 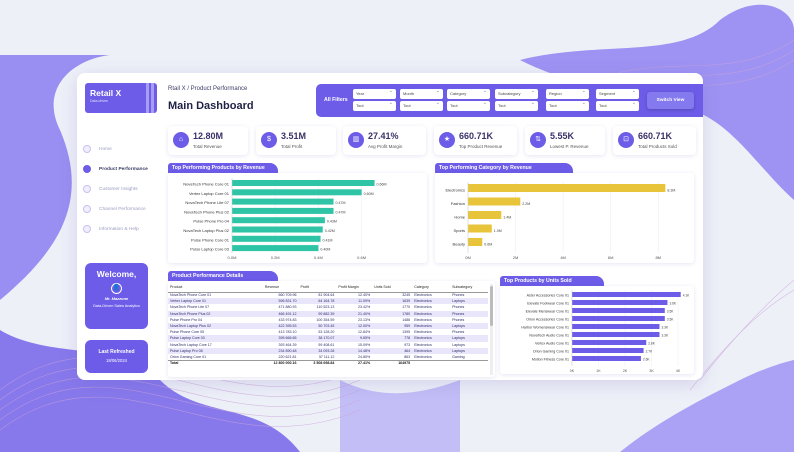 What do you see at coordinates (215, 350) in the screenshot?
I see `table-cell: Pulse Laptop Pro 08` at bounding box center [215, 350].